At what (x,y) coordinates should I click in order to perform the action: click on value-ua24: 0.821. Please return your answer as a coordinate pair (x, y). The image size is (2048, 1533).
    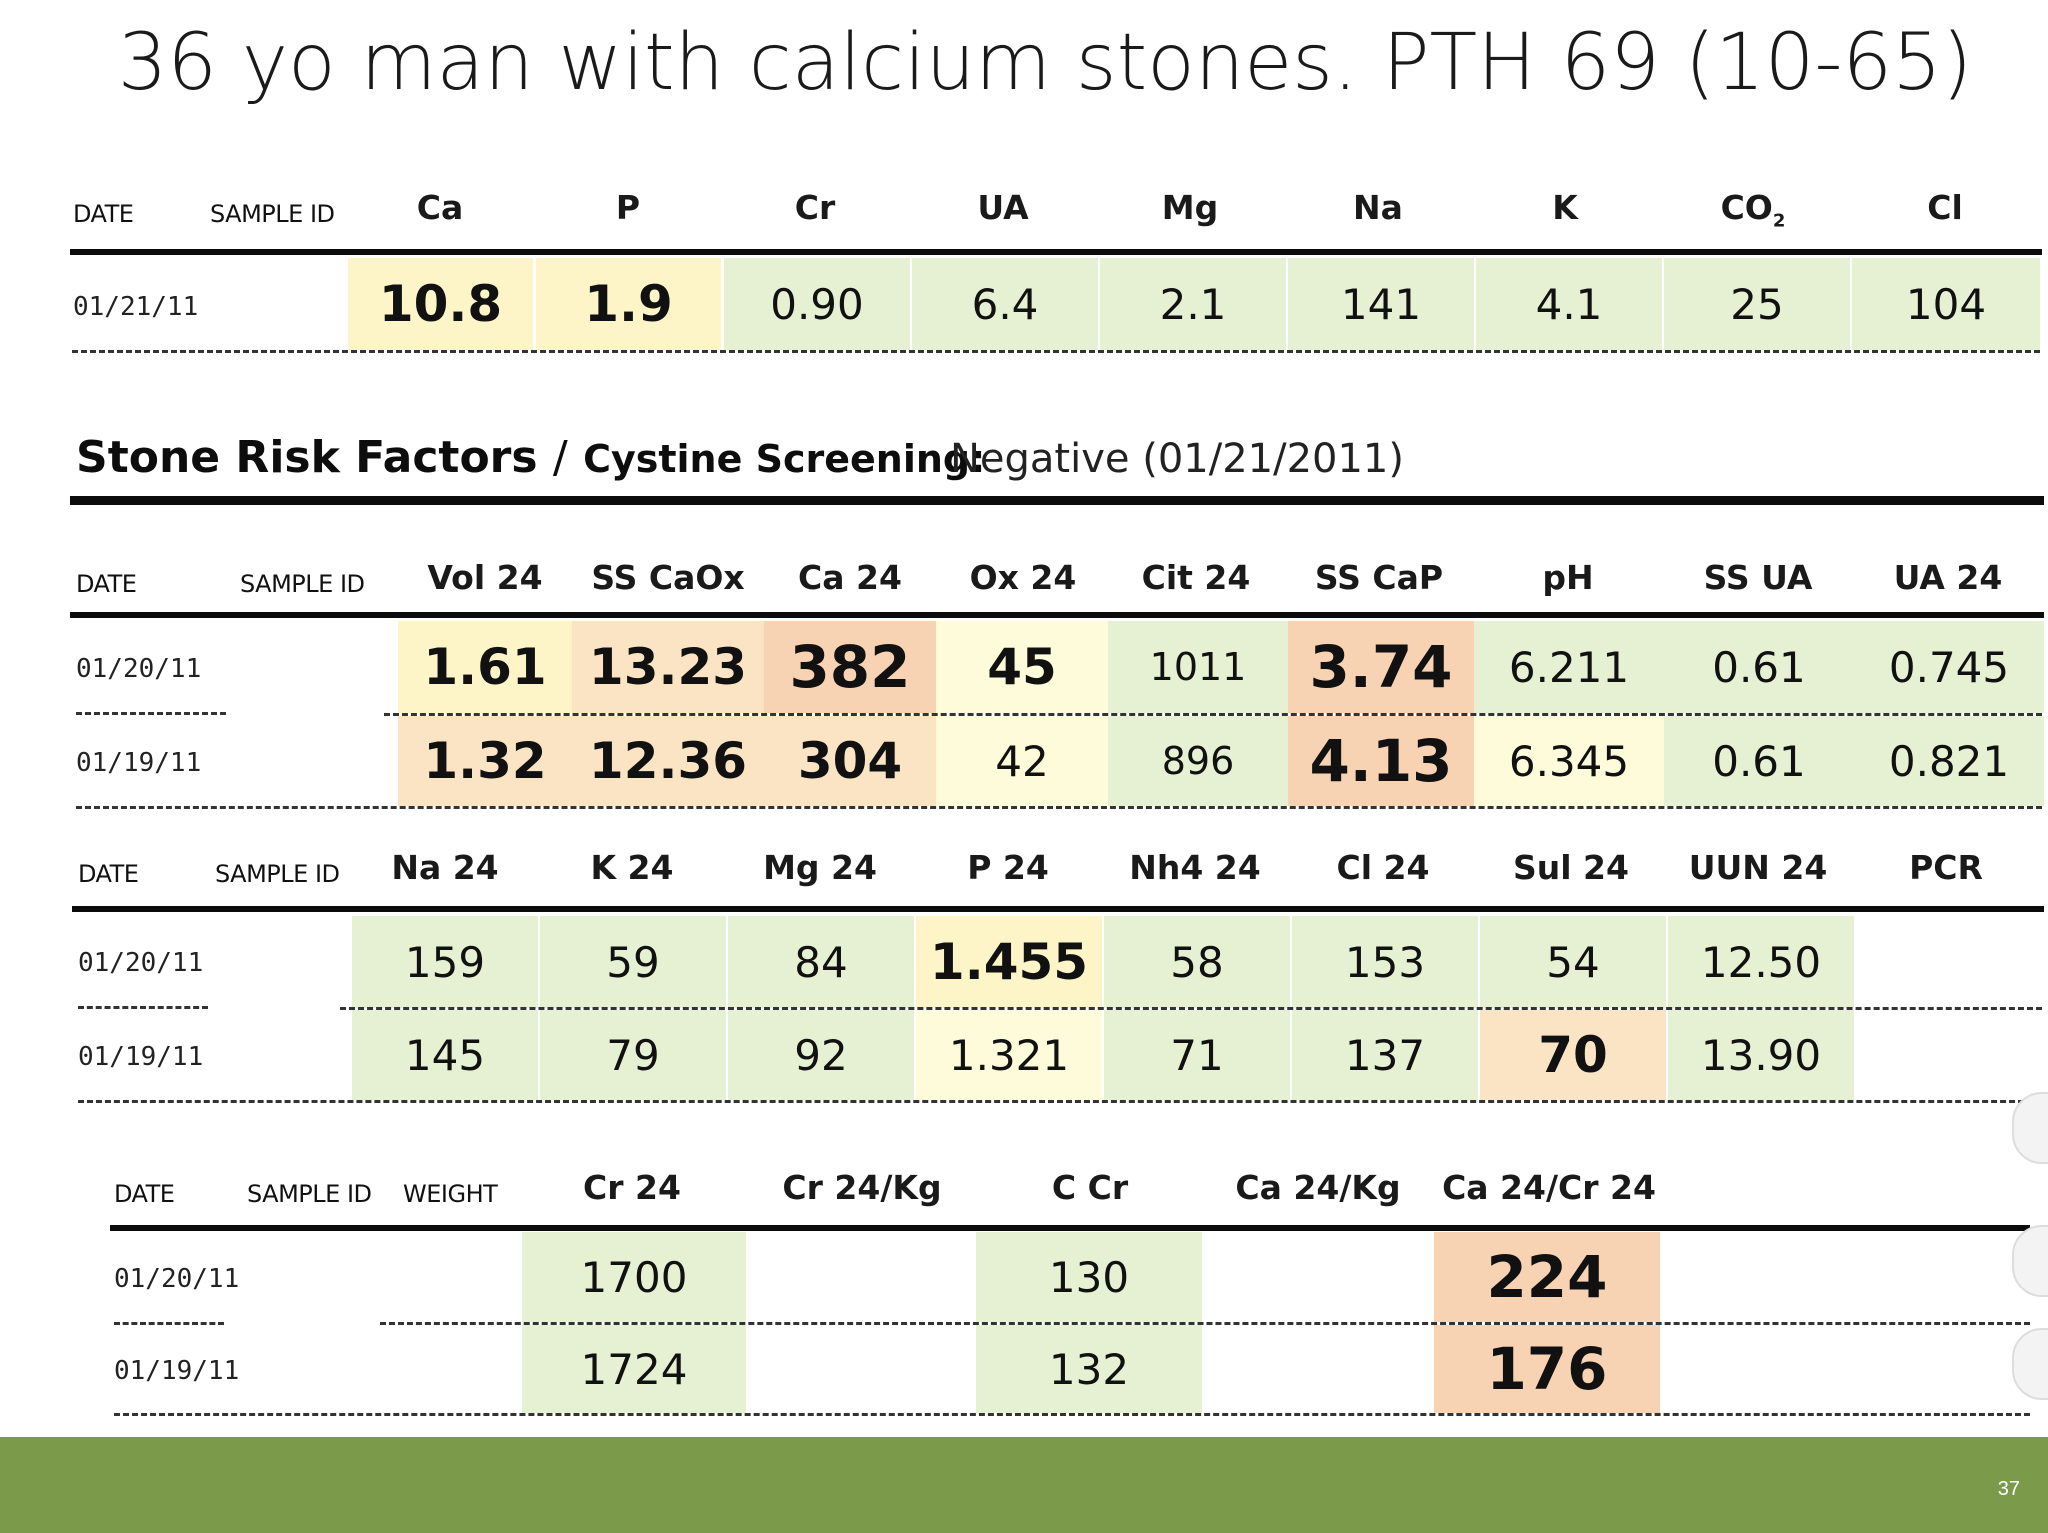
    Looking at the image, I should click on (1949, 761).